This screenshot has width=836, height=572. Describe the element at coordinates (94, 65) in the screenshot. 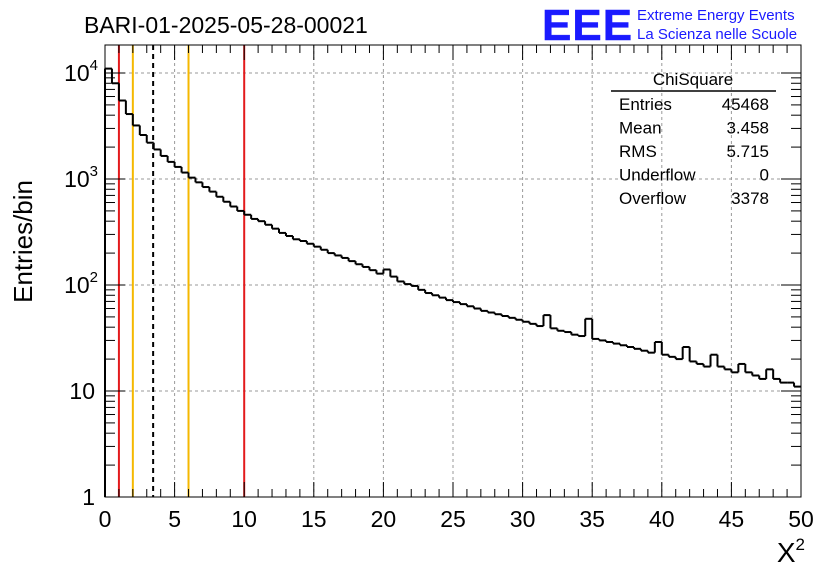

I see `y-tick-label-exp: 4` at that location.